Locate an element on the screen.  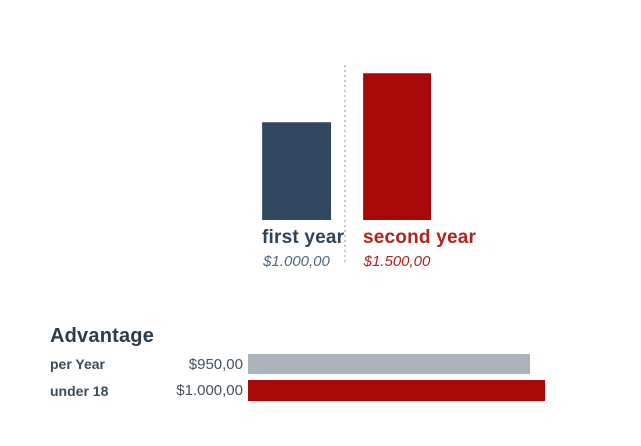
advantage-row-under-18: under 18 $1.000,00 is located at coordinates (297, 390).